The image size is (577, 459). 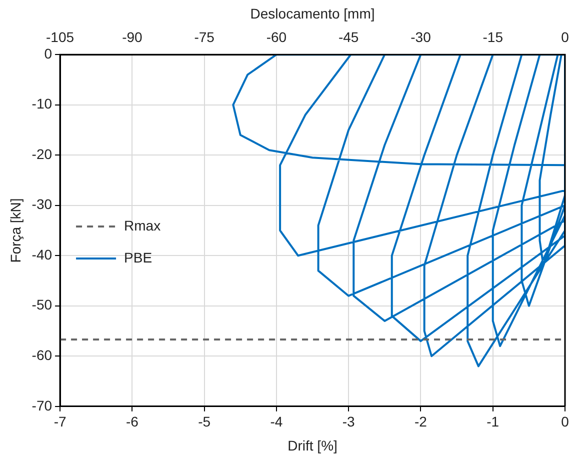 What do you see at coordinates (132, 422) in the screenshot?
I see `x-tick-label: -6` at bounding box center [132, 422].